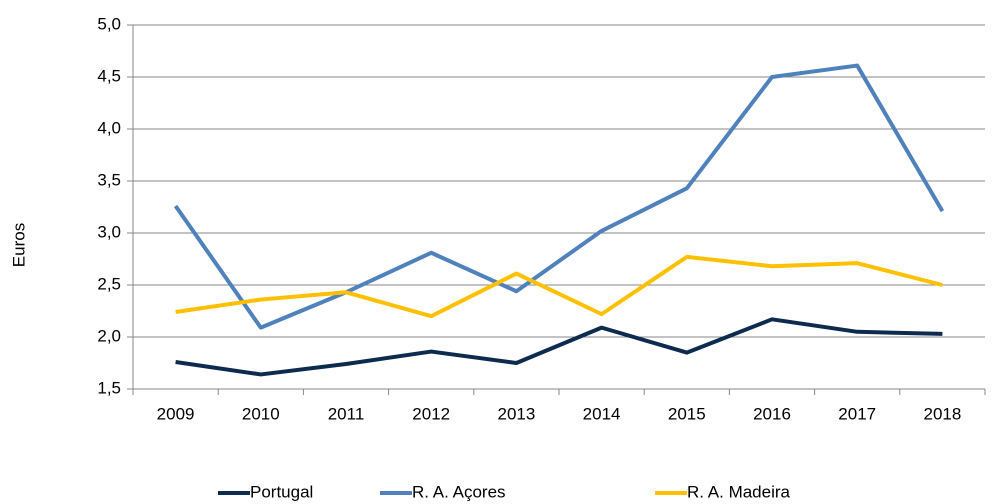  What do you see at coordinates (739, 491) in the screenshot?
I see `legend-label: R. A. Madeira` at bounding box center [739, 491].